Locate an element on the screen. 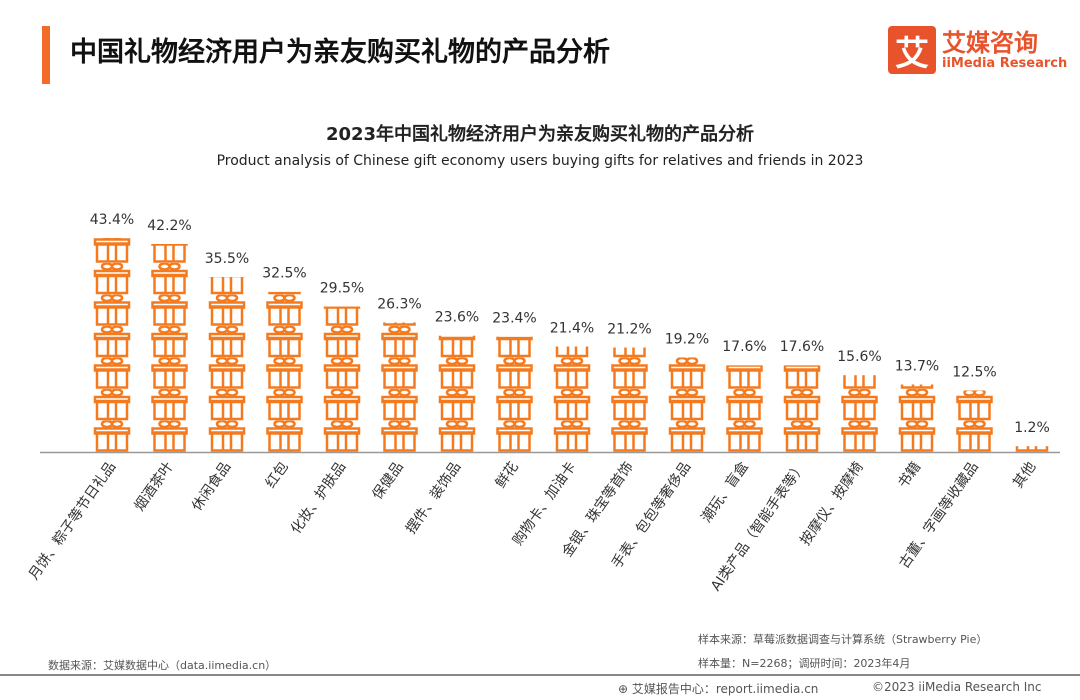 The height and width of the screenshot is (700, 1080). category-label: 红包 is located at coordinates (277, 475).